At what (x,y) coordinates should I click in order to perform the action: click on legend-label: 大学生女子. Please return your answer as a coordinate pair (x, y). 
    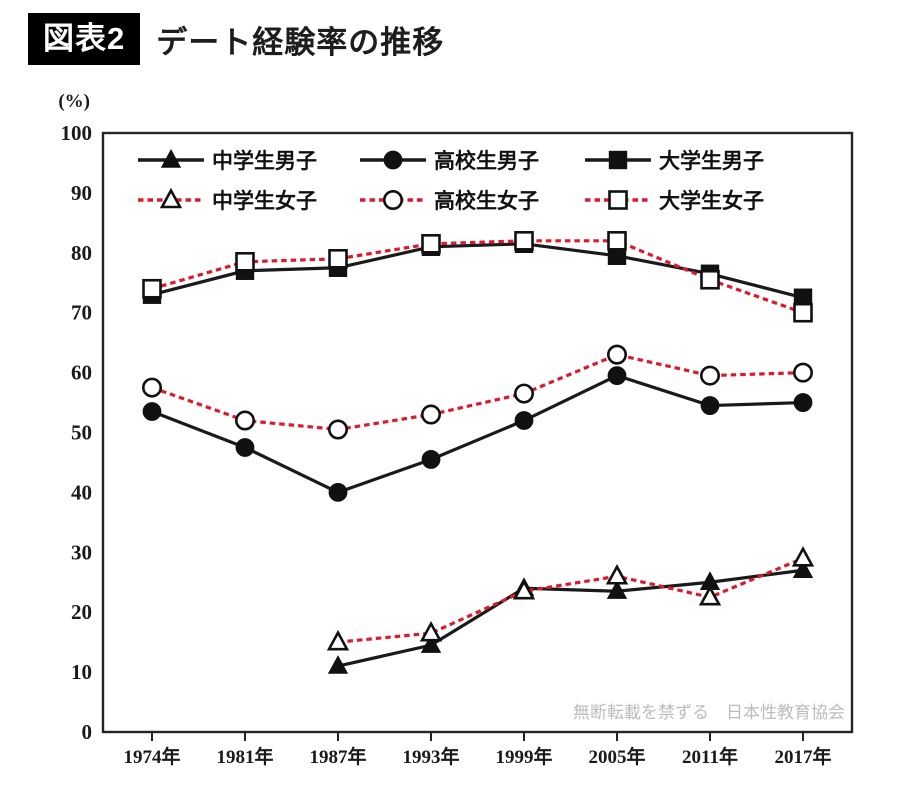
    Looking at the image, I should click on (711, 201).